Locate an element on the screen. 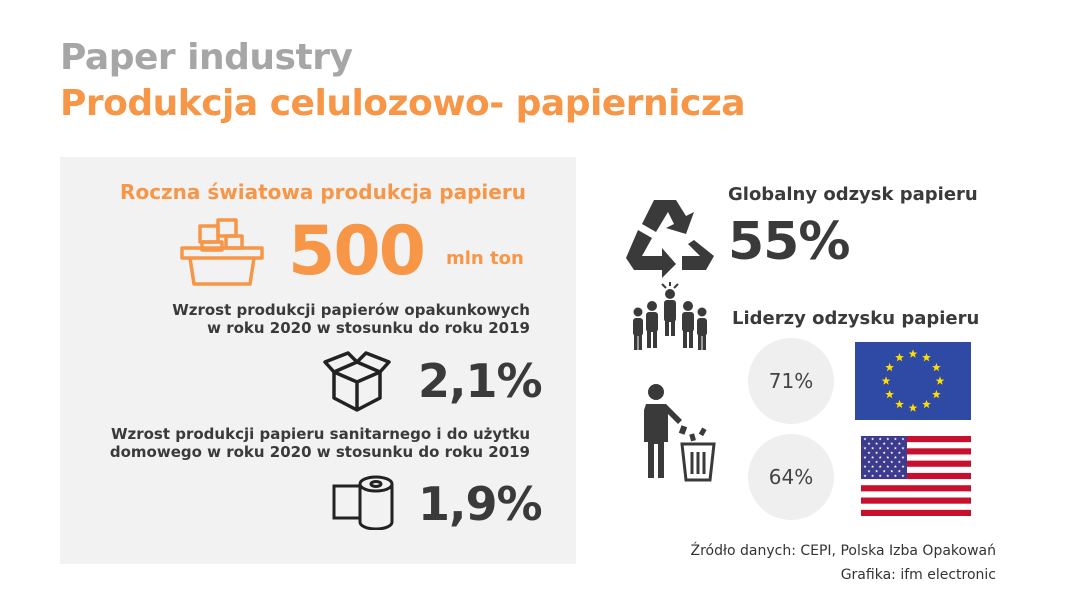  annual-production-unit: mln ton is located at coordinates (485, 258).